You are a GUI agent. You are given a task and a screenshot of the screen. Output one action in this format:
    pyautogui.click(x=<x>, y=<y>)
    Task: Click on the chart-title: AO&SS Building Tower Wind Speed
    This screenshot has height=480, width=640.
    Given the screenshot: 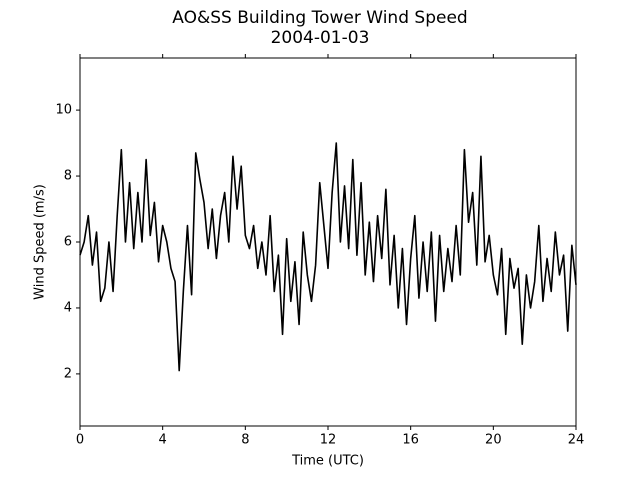 What is the action you would take?
    pyautogui.click(x=319, y=18)
    